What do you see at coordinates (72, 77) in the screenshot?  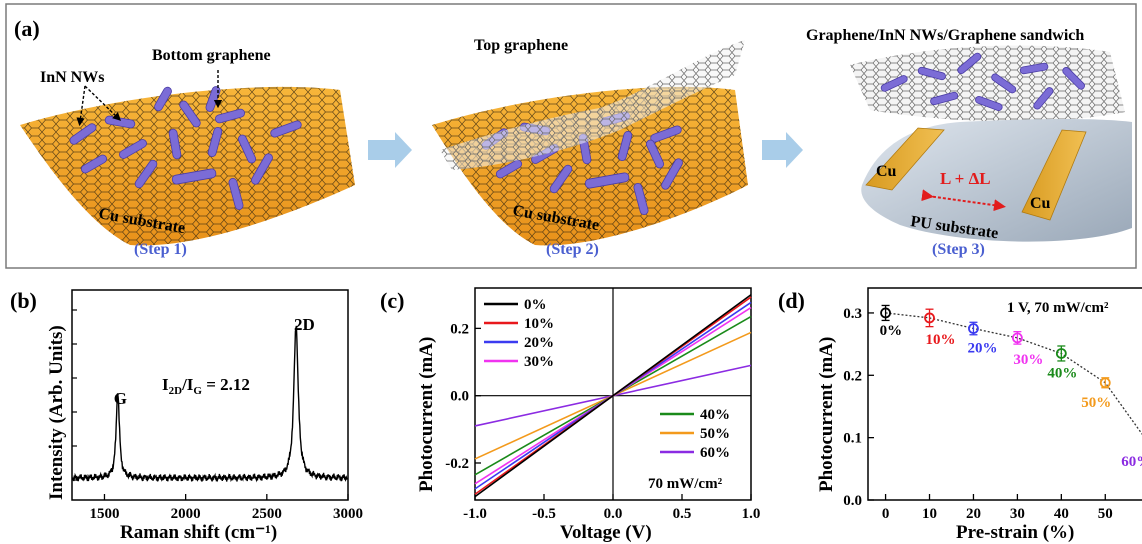 I see `innws-label: InN NWs` at bounding box center [72, 77].